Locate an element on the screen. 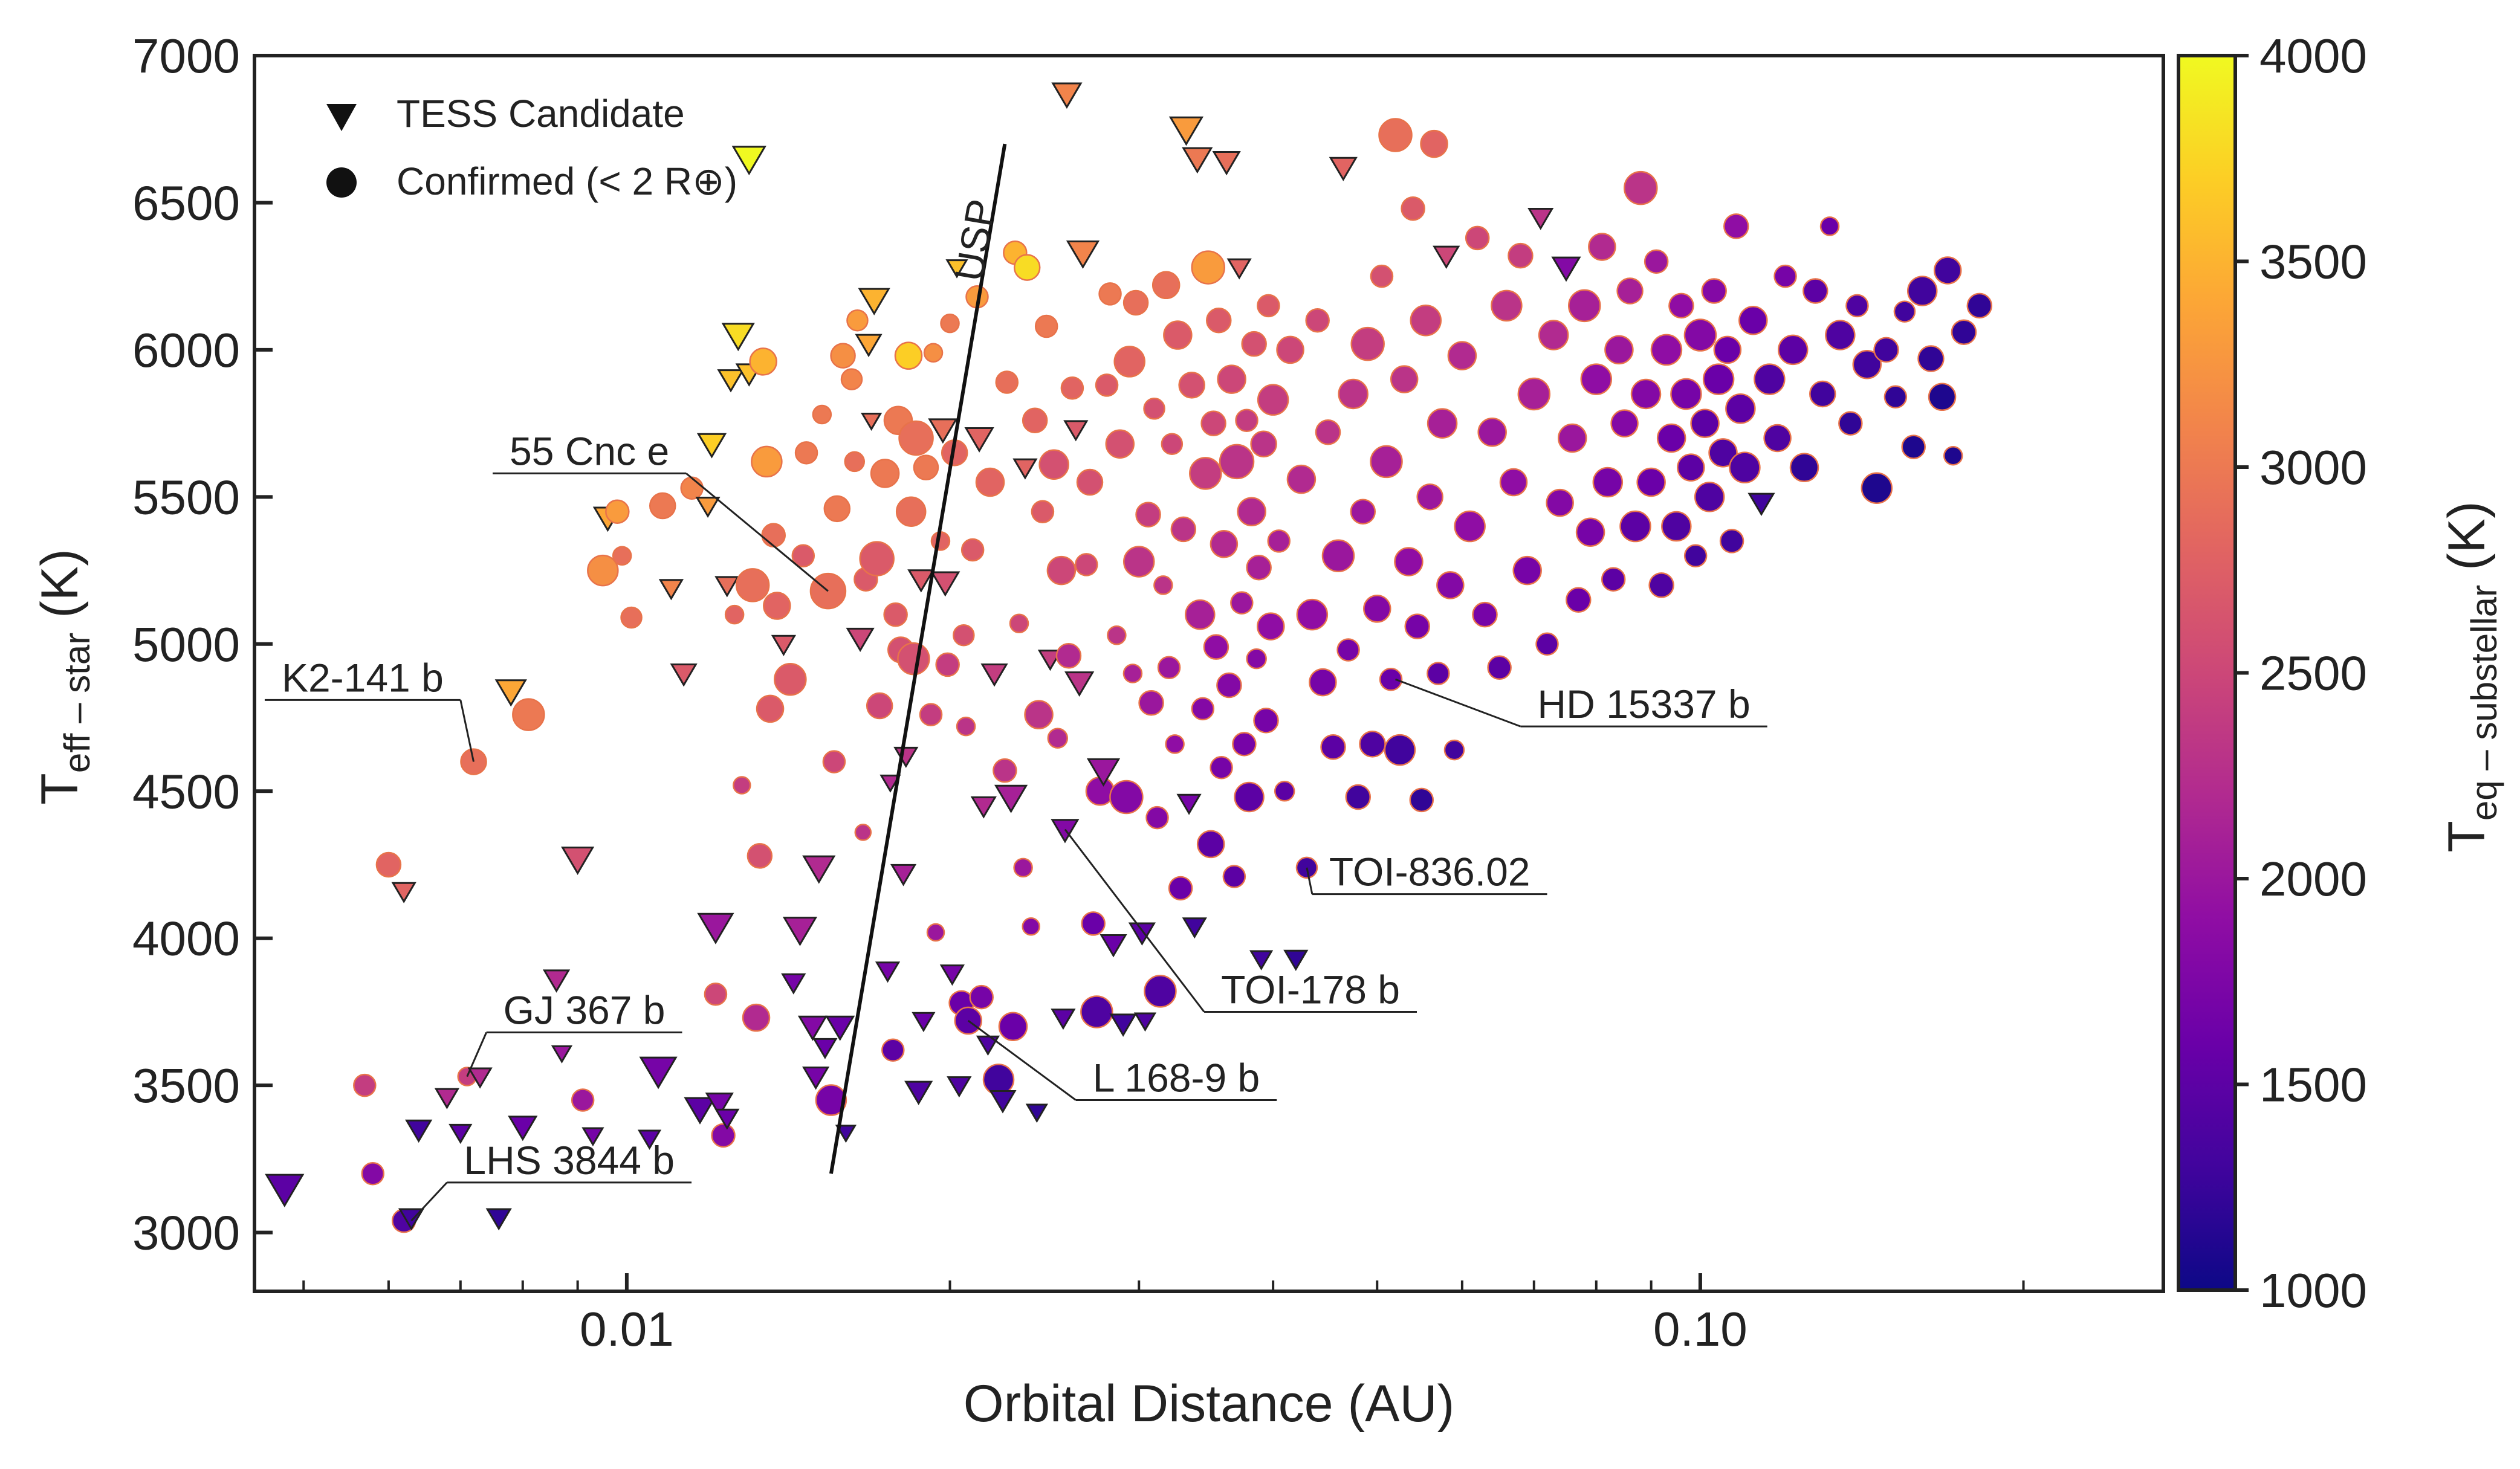 This screenshot has width=2520, height=1469. colorbar-tick-label: 2000 is located at coordinates (2313, 879).